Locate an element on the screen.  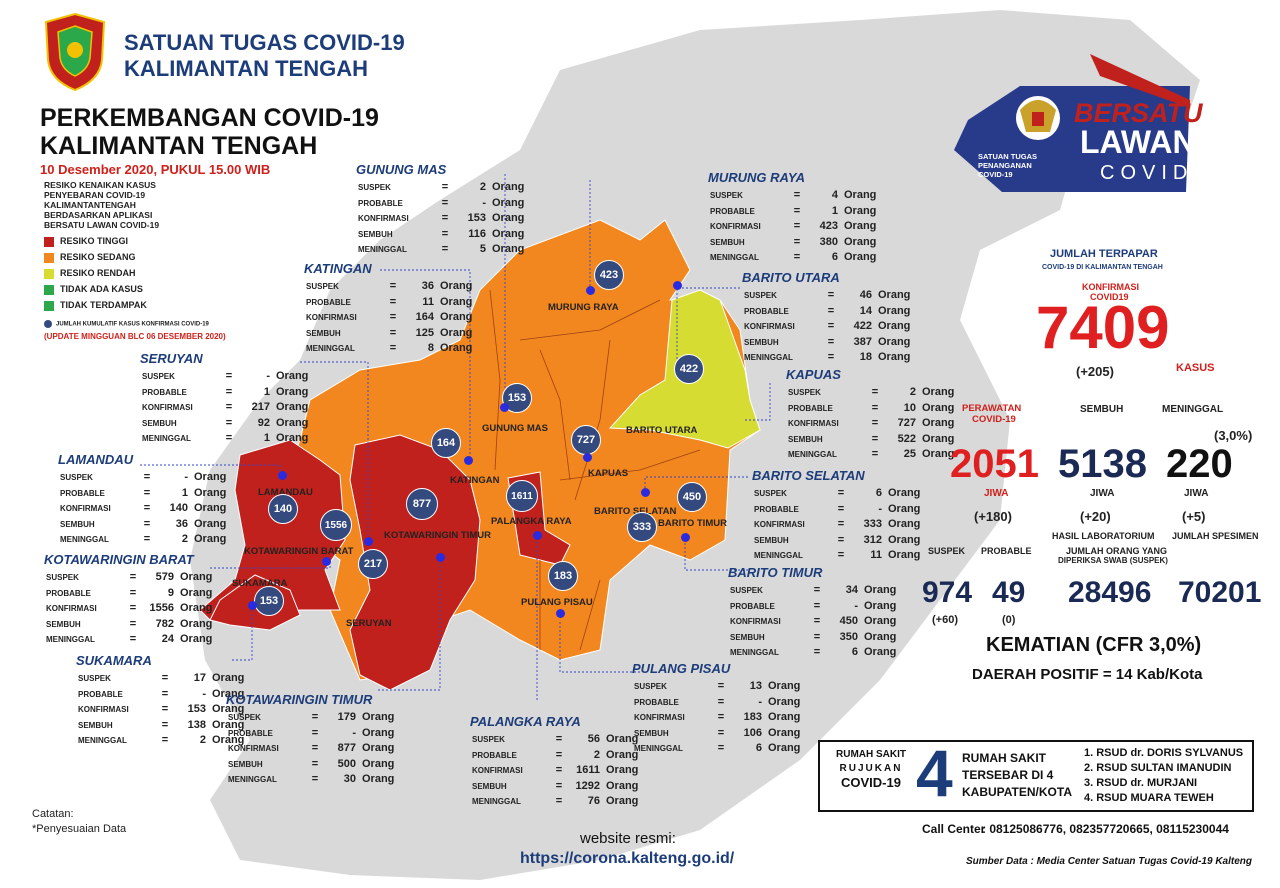
stat-row-probable: PROBABLE = 1 Orang is located at coordinates (143, 494).